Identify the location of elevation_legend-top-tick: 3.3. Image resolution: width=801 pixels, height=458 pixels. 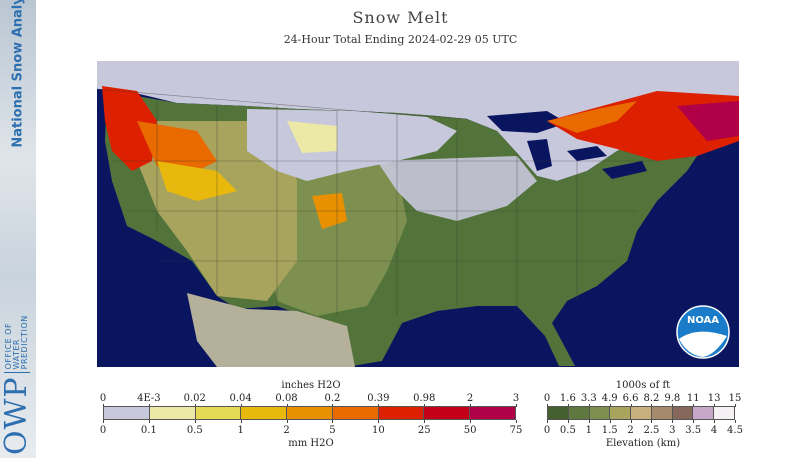
(588, 398).